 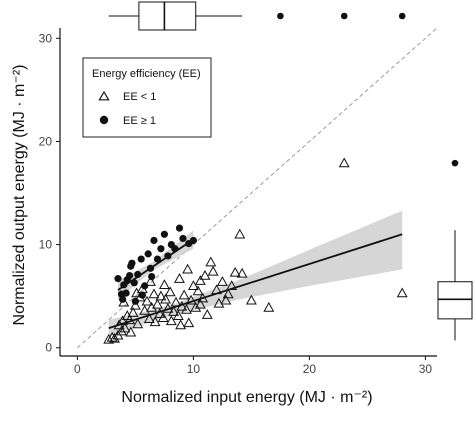 What do you see at coordinates (104, 95) in the screenshot?
I see `legend-triangle-icon` at bounding box center [104, 95].